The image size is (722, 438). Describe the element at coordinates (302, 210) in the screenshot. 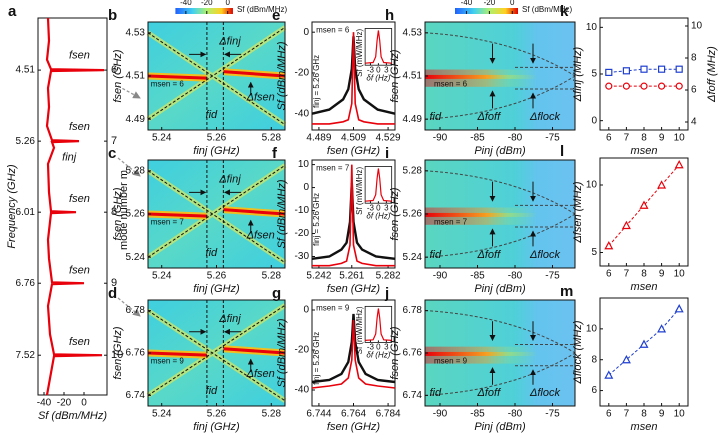

I see `y-tick-label: -10` at that location.